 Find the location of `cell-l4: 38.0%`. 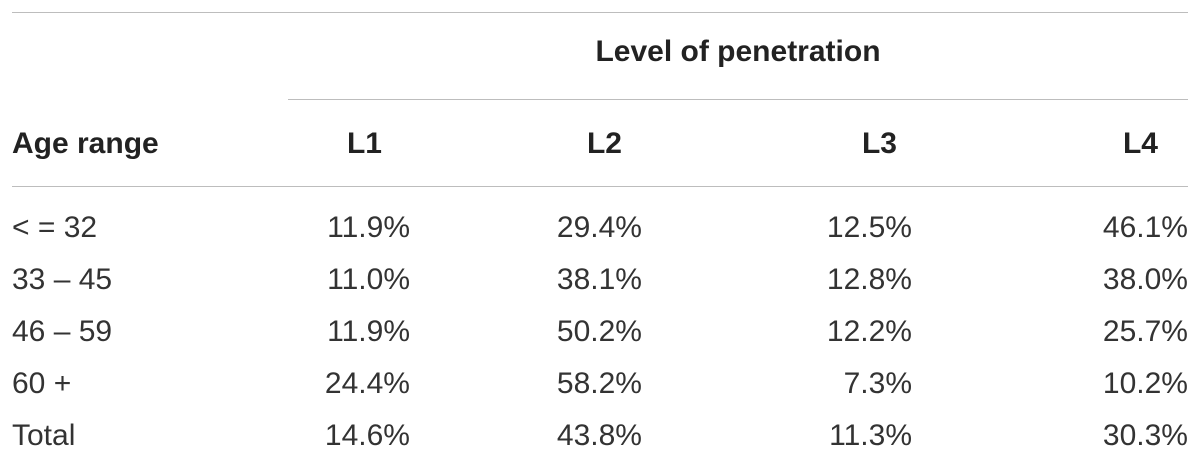

cell-l4: 38.0% is located at coordinates (1145, 279).